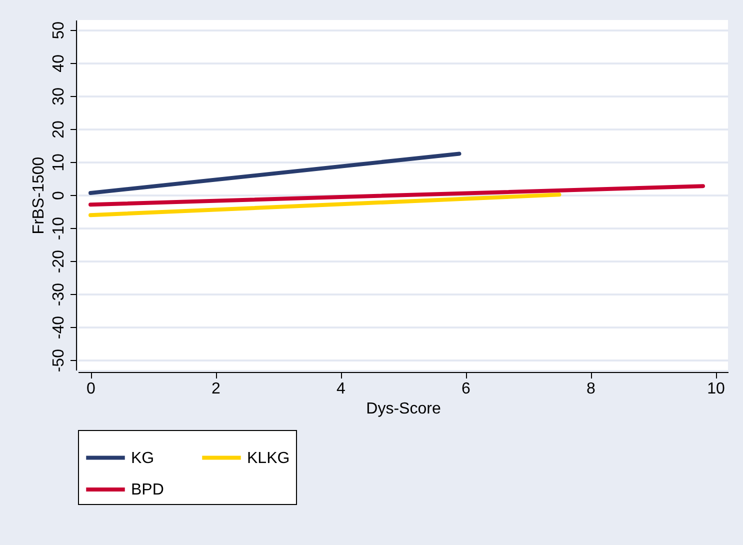  What do you see at coordinates (59, 328) in the screenshot?
I see `y-tick-label: -40` at bounding box center [59, 328].